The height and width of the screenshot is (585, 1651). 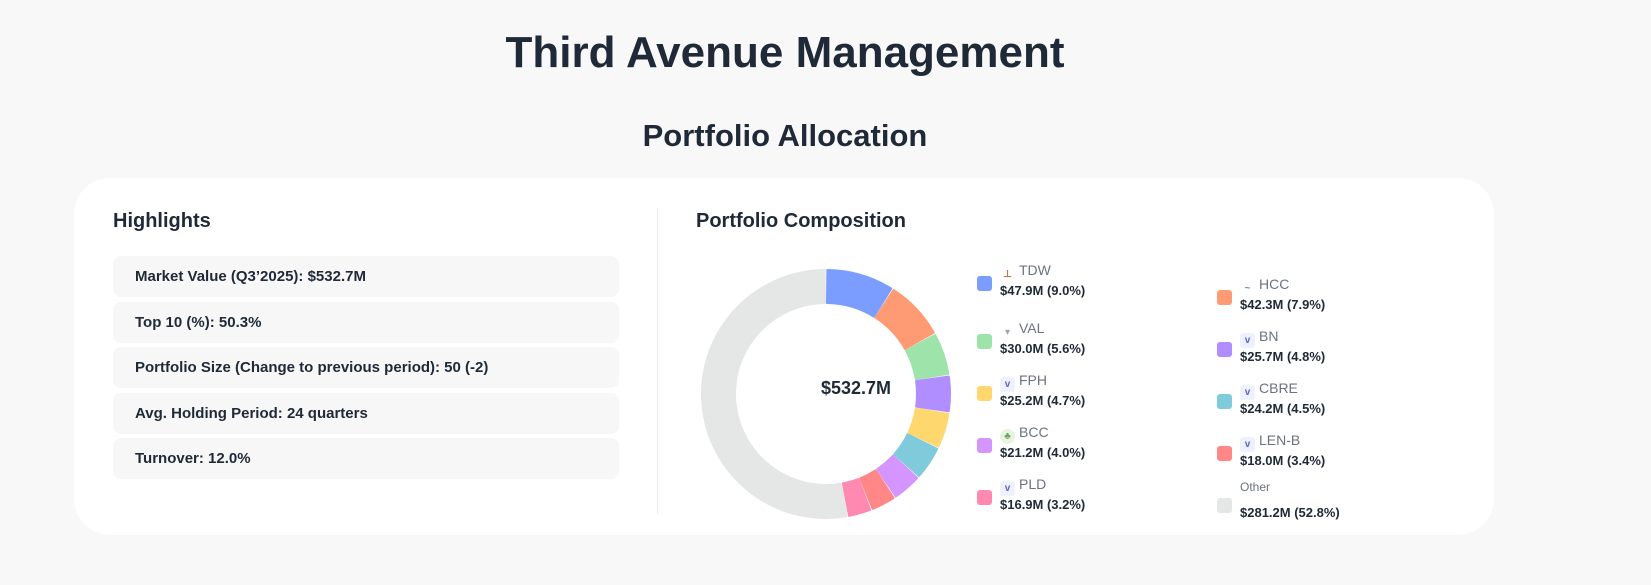 I want to click on legend-value: $281.2M (52.8%), so click(x=1290, y=512).